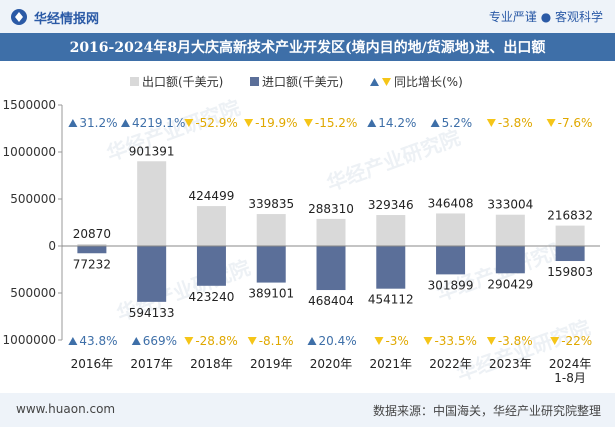  I want to click on growth-import: 43.8%, so click(93, 341).